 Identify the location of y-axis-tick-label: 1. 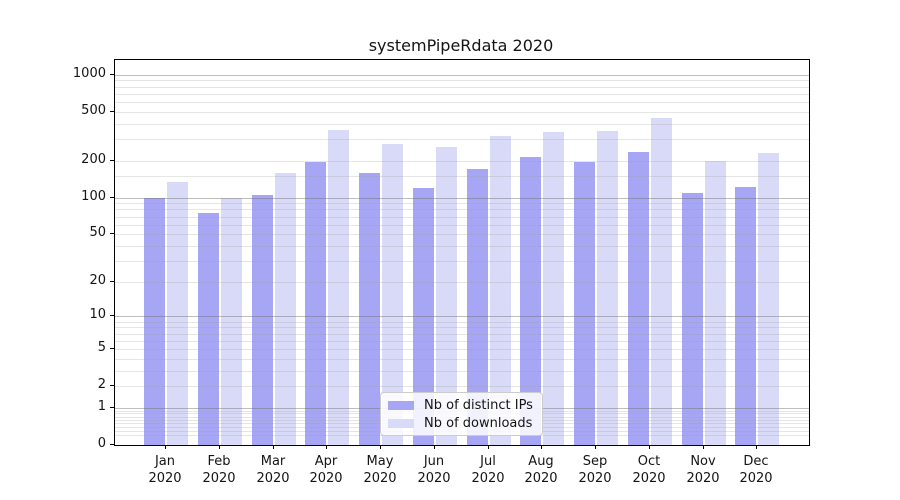
(101, 406).